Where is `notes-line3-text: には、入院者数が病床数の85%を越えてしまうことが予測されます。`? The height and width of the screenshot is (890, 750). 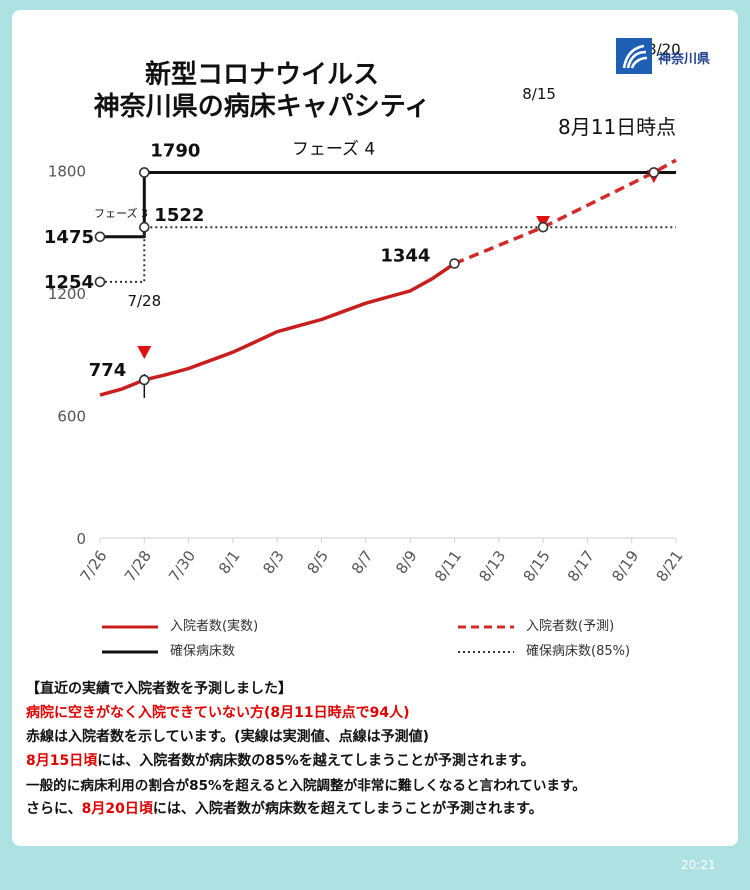
notes-line3-text: には、入院者数が病床数の85%を越えてしまうことが予測されます。 is located at coordinates (316, 761).